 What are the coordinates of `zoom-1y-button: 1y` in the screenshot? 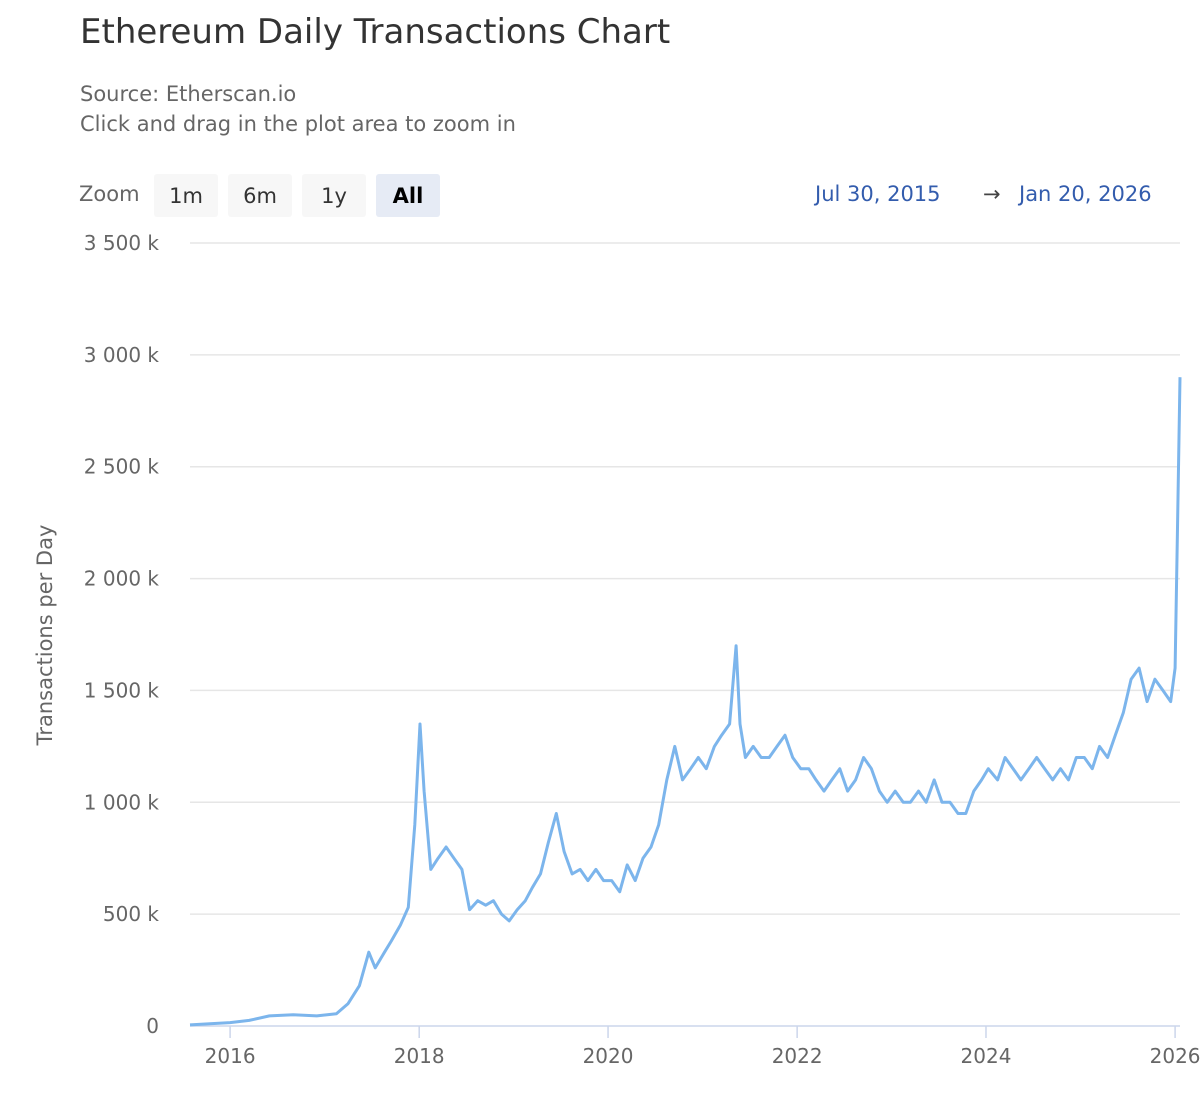 It's located at (334, 195).